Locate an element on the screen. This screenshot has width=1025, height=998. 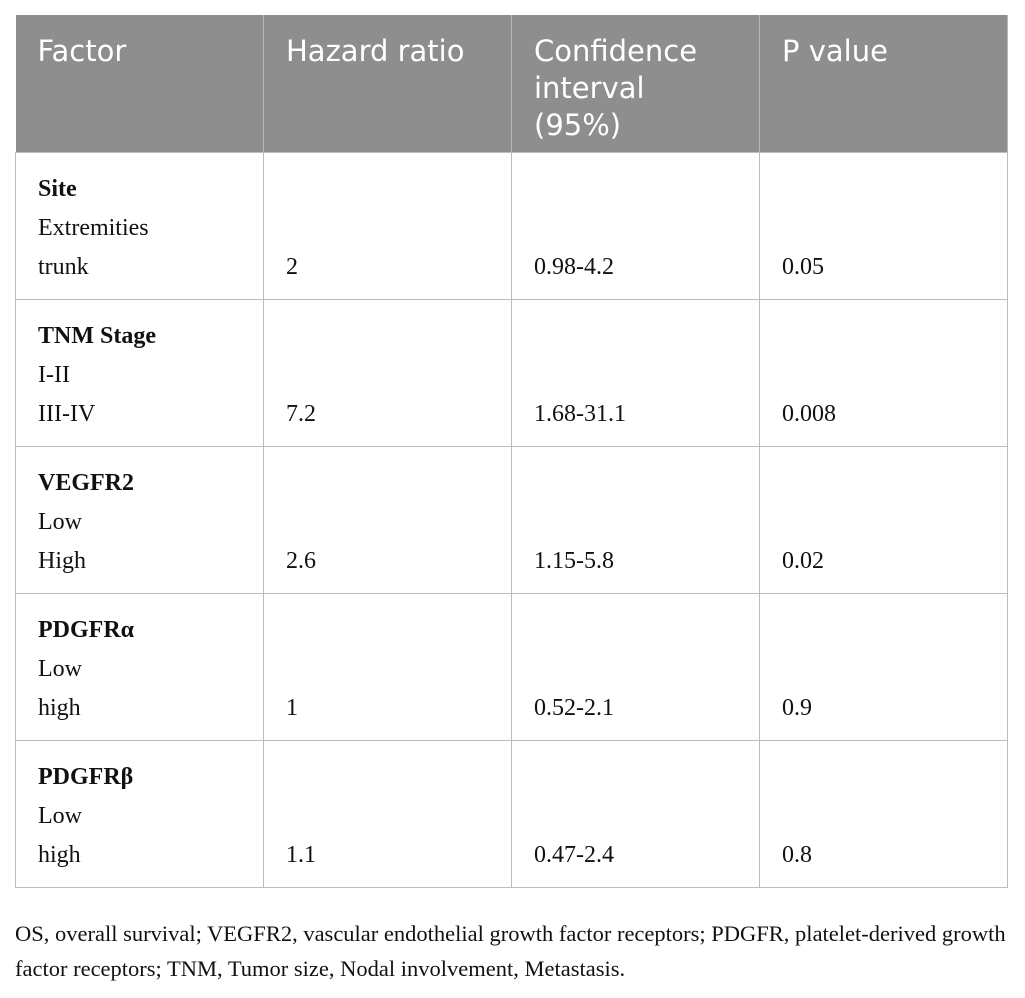
factor-name: PDGFRα is located at coordinates (86, 629).